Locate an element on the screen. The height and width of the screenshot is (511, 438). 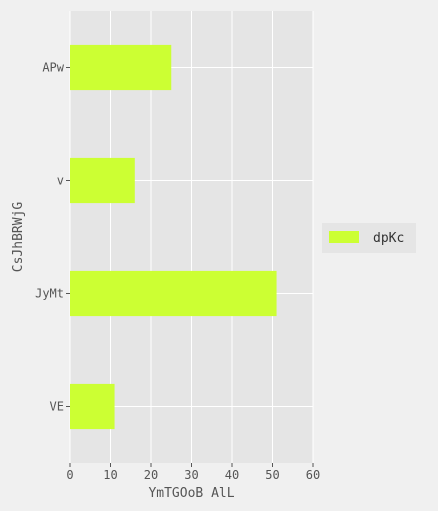
y-tick-label: JyMt is located at coordinates (49, 294).